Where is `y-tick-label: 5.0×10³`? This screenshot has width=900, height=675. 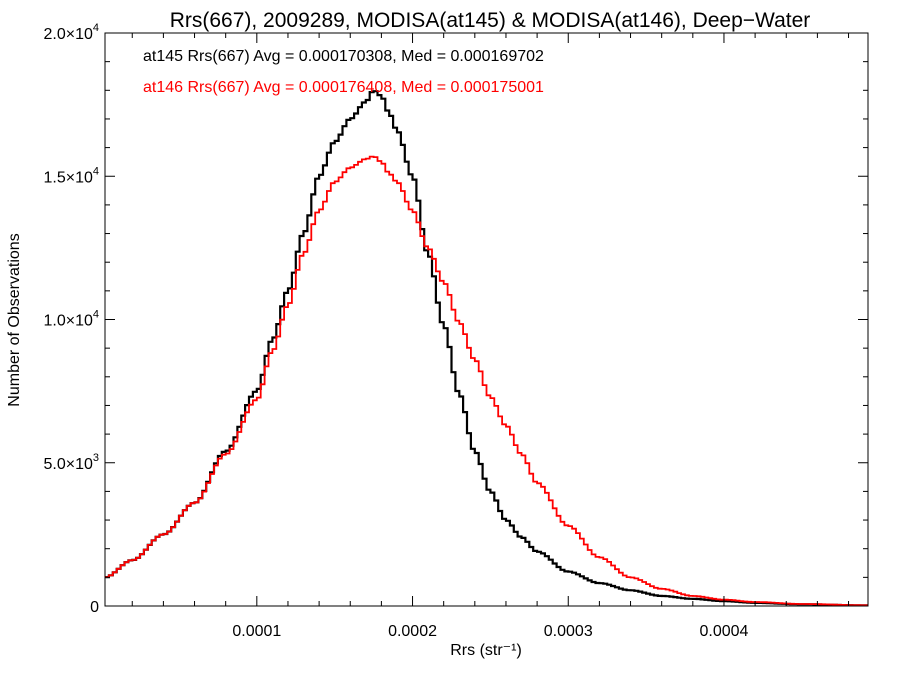 y-tick-label: 5.0×10³ is located at coordinates (71, 462).